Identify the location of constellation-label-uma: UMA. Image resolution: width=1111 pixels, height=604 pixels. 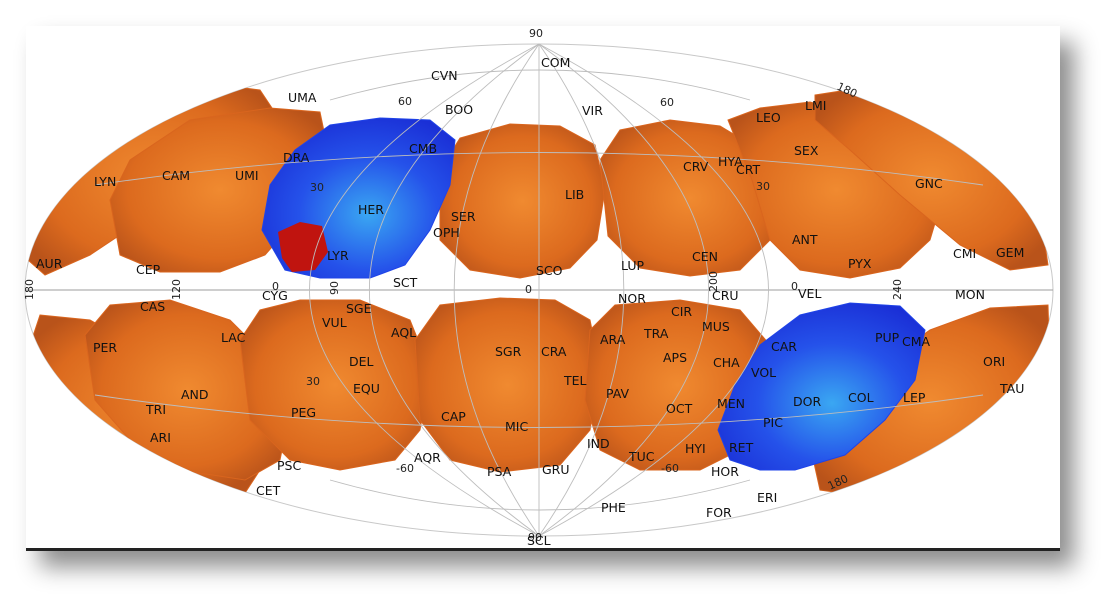
(302, 97).